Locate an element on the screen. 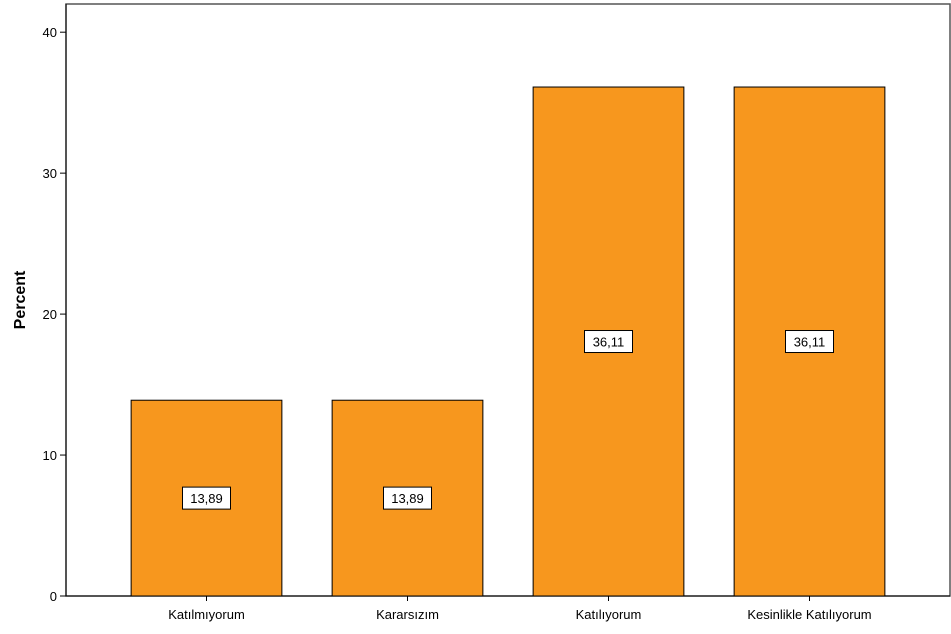 This screenshot has height=634, width=951. y-tick-label: 40 is located at coordinates (50, 32).